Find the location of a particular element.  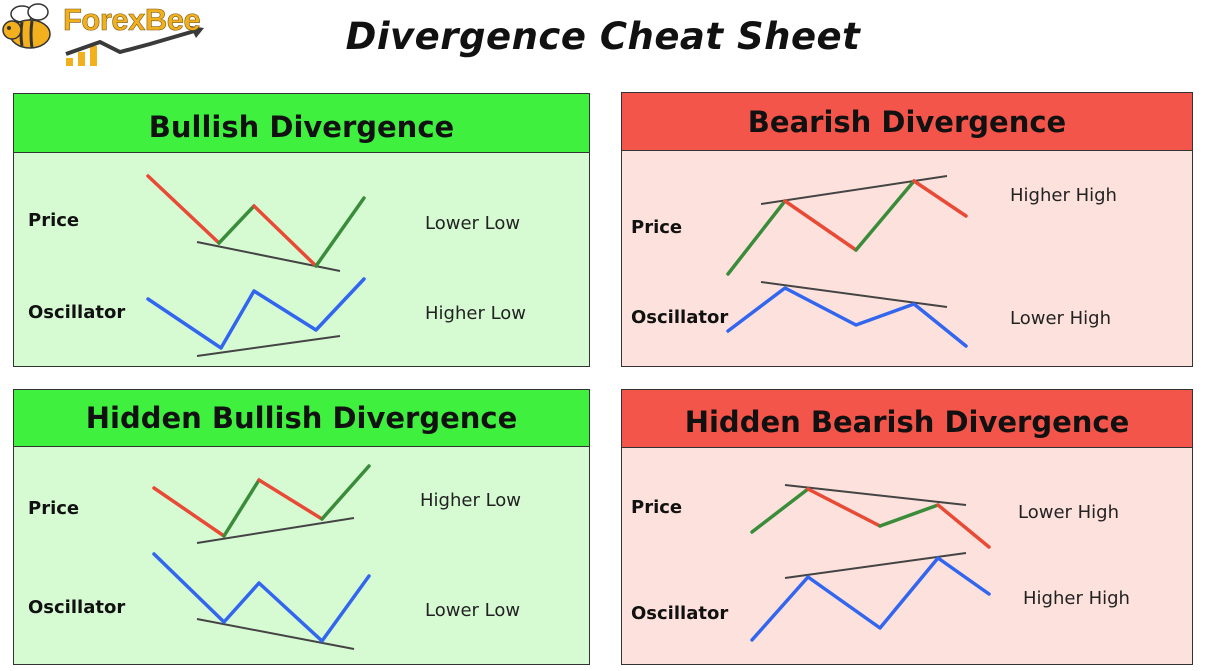

panel-title: Hidden Bearish Divergence is located at coordinates (907, 419).